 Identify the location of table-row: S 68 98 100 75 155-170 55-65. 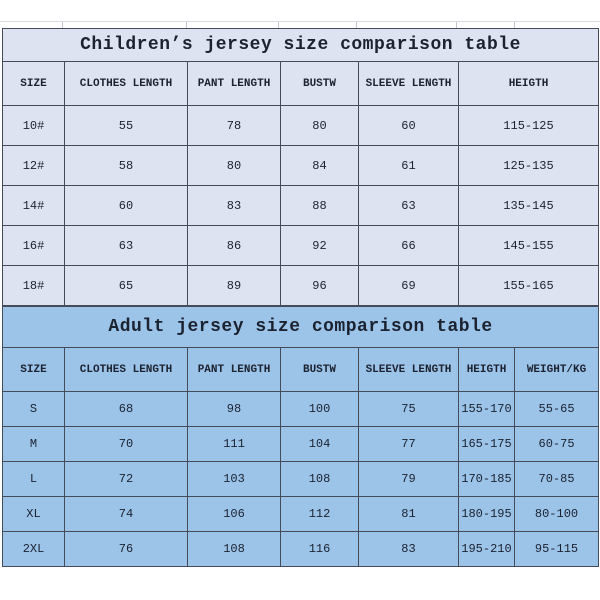
(301, 409).